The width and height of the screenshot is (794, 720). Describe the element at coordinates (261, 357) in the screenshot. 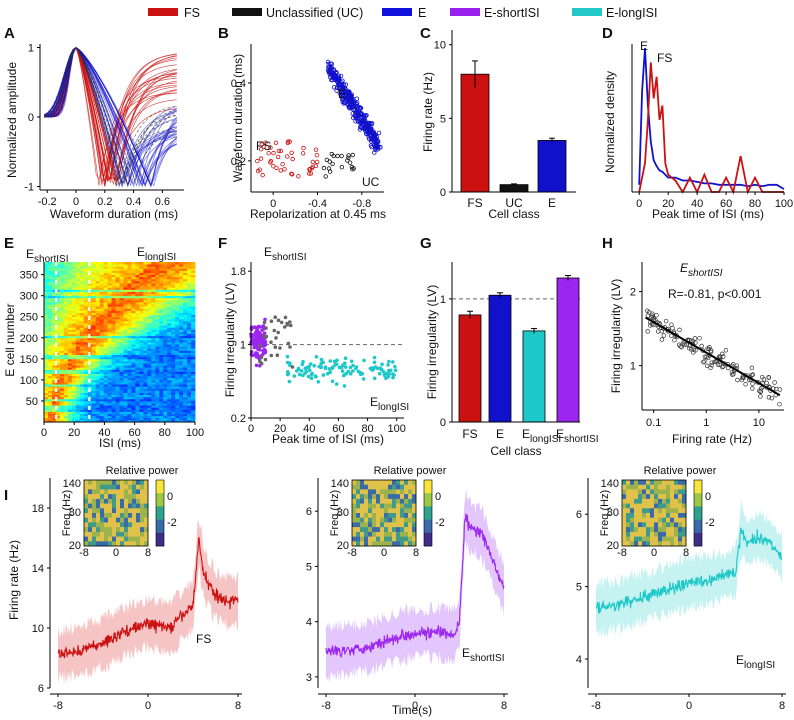

I see `point-other` at that location.